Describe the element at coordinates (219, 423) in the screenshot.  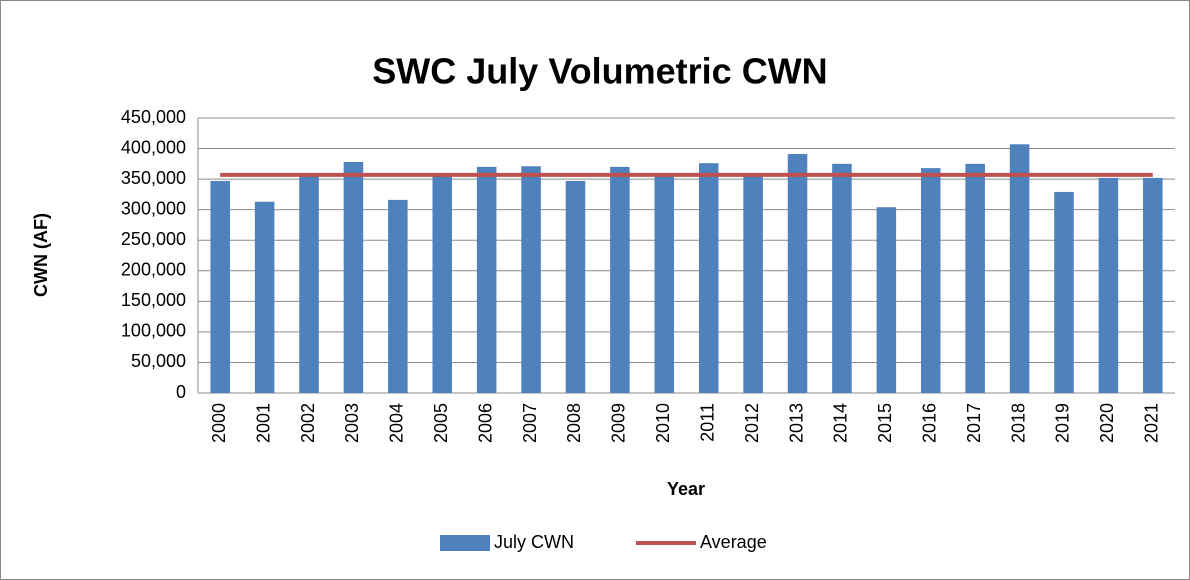
I see `x-tick-label: 2000` at that location.